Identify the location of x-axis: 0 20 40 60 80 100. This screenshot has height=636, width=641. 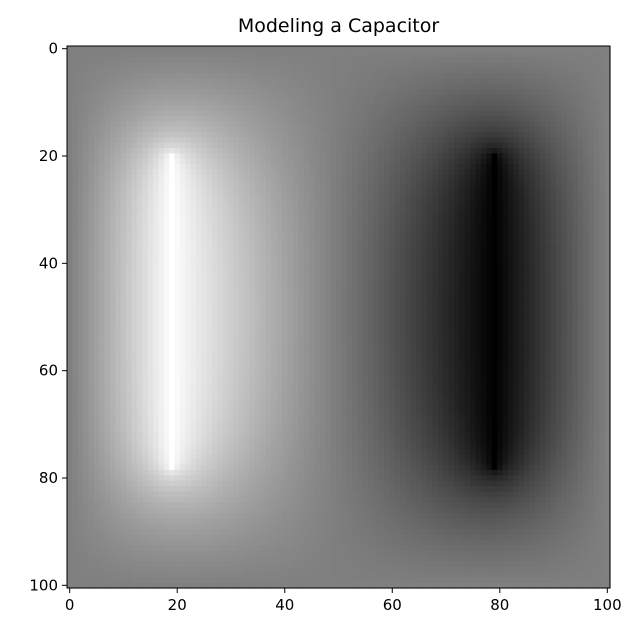
(343, 601).